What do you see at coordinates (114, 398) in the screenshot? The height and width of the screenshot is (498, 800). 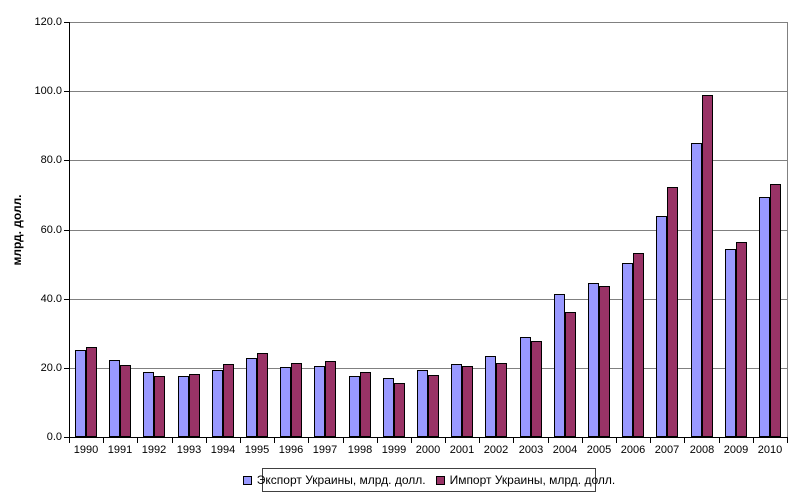 I see `bar-export-1991` at bounding box center [114, 398].